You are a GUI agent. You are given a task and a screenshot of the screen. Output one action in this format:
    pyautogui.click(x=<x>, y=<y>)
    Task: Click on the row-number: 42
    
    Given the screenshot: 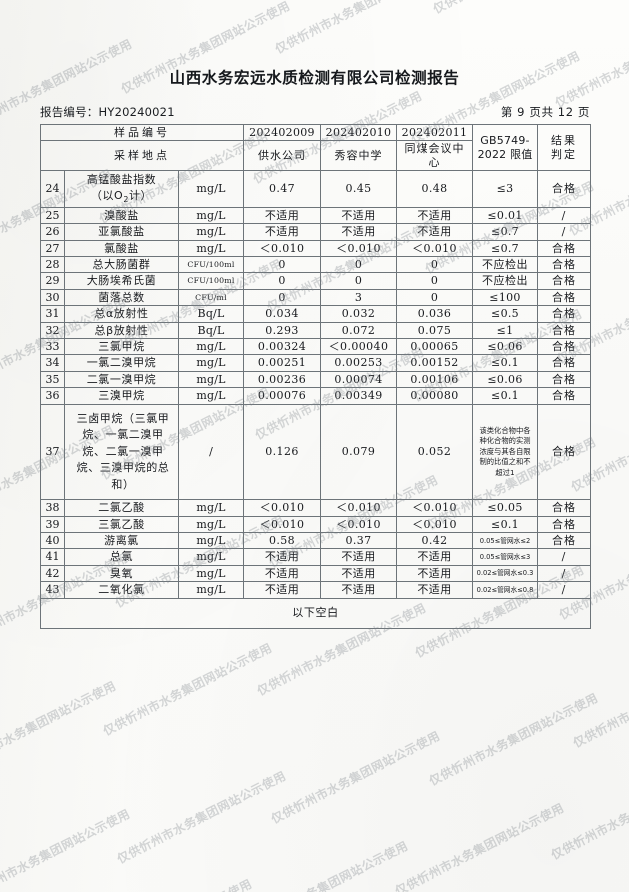 What is the action you would take?
    pyautogui.click(x=52, y=573)
    